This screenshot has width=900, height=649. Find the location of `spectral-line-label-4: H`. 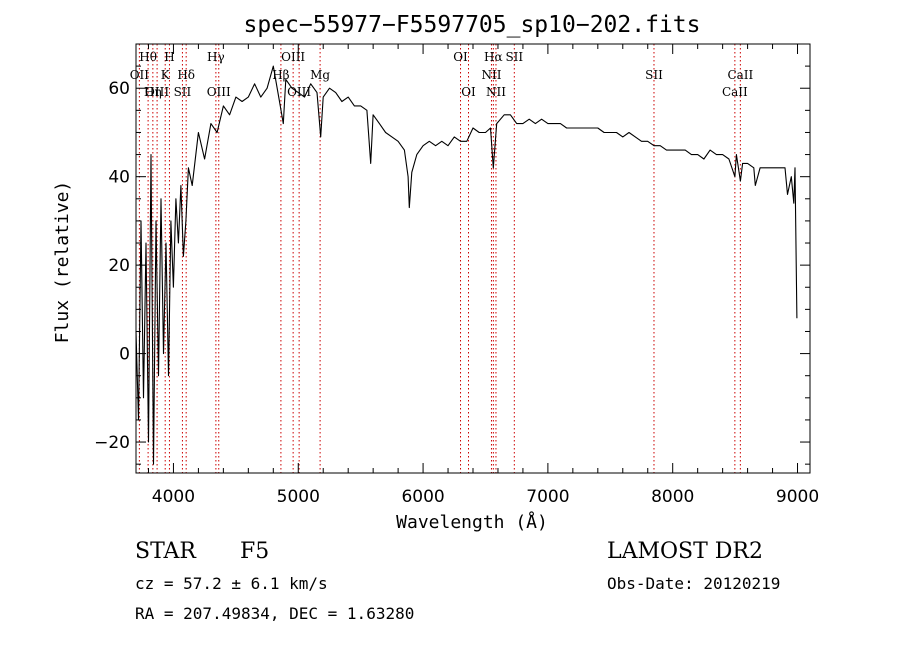

spectral-line-label-4: H is located at coordinates (169, 57).